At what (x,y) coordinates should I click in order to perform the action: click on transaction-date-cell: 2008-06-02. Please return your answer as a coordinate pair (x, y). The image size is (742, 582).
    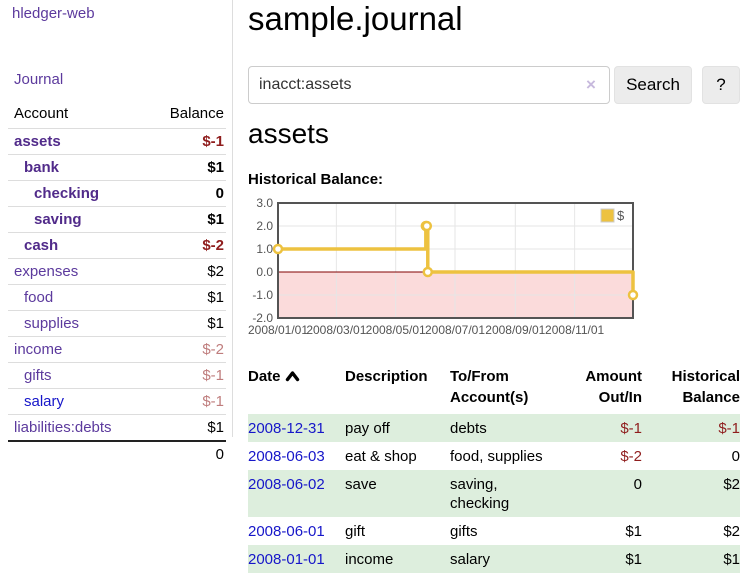
    Looking at the image, I should click on (296, 493).